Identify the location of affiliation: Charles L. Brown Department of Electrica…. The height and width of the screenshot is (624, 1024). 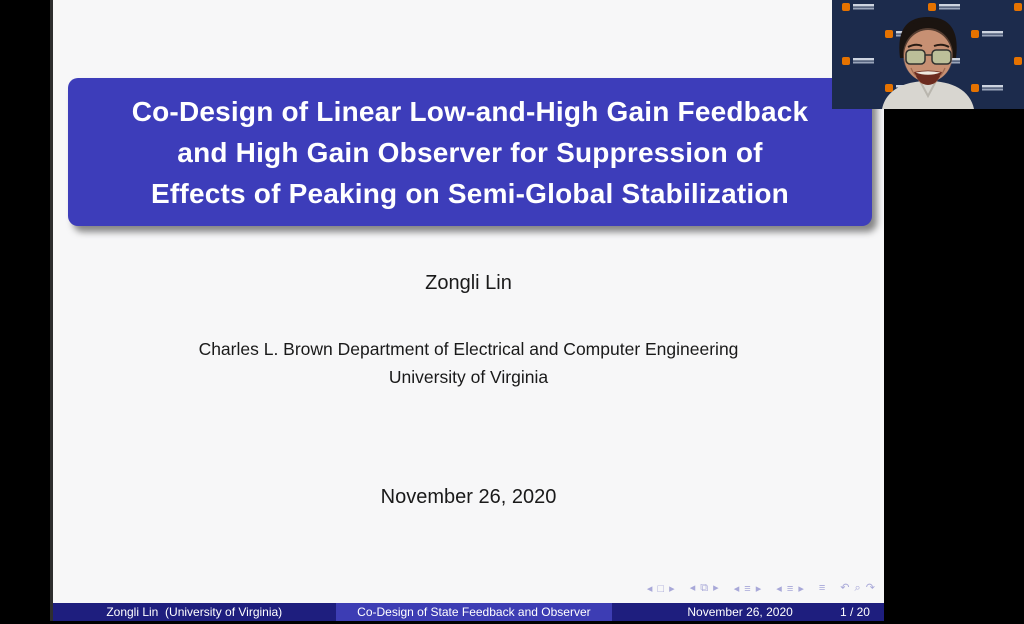
(468, 363).